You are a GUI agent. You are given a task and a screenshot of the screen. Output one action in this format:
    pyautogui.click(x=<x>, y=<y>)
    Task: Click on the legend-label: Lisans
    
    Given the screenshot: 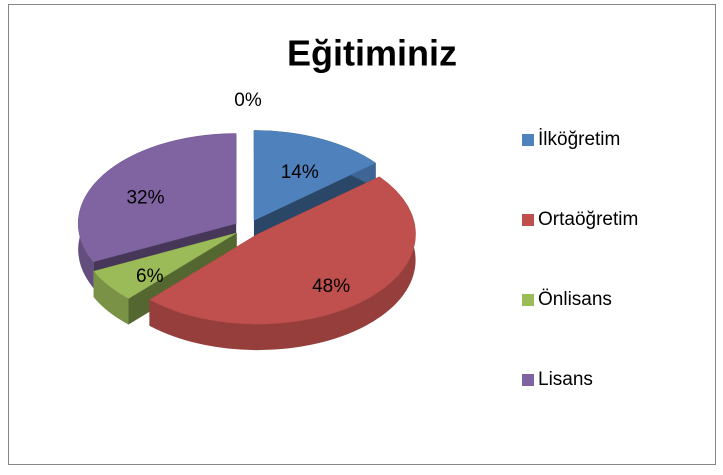 What is the action you would take?
    pyautogui.click(x=565, y=379)
    